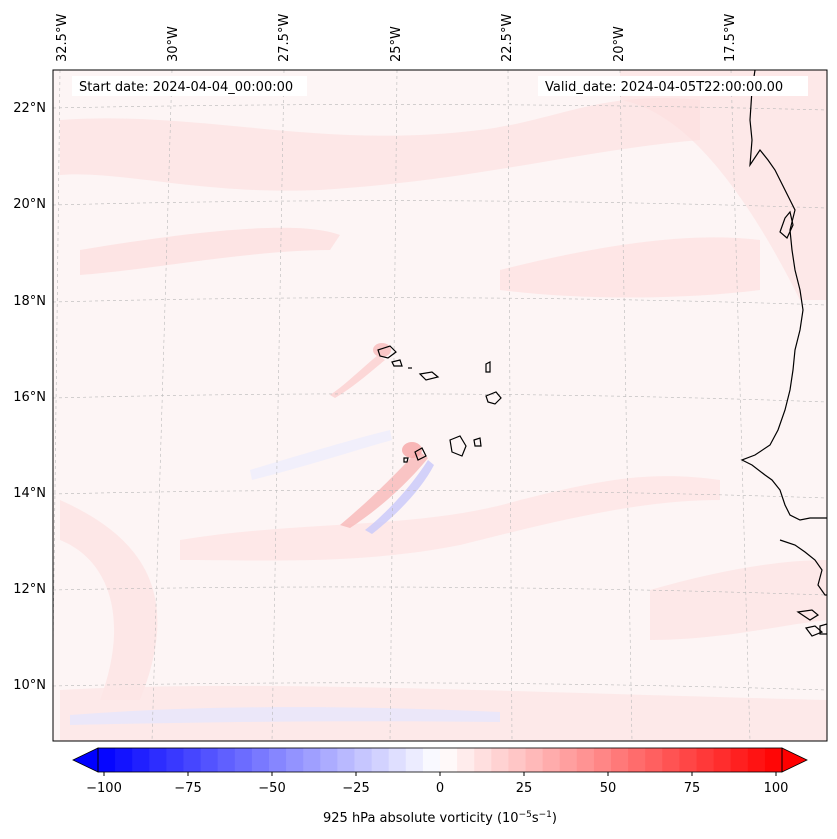  What do you see at coordinates (29, 204) in the screenshot?
I see `lat-label: 20°N` at bounding box center [29, 204].